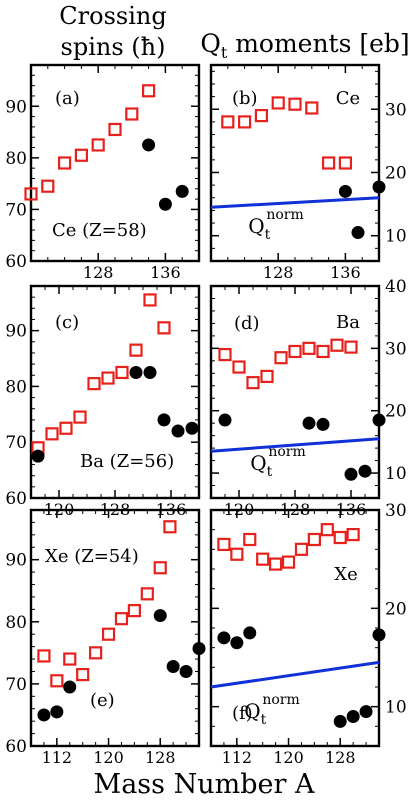 The width and height of the screenshot is (409, 803). Describe the element at coordinates (396, 287) in the screenshot. I see `y-tick-label: 40` at that location.